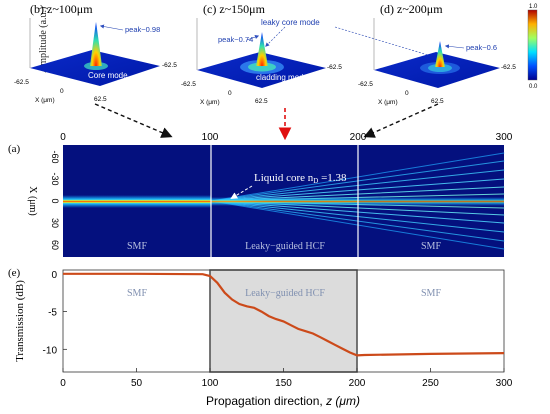 The height and width of the screenshot is (414, 550). What do you see at coordinates (137, 246) in the screenshot?
I see `panel-a-region-smf-left: SMF` at bounding box center [137, 246].